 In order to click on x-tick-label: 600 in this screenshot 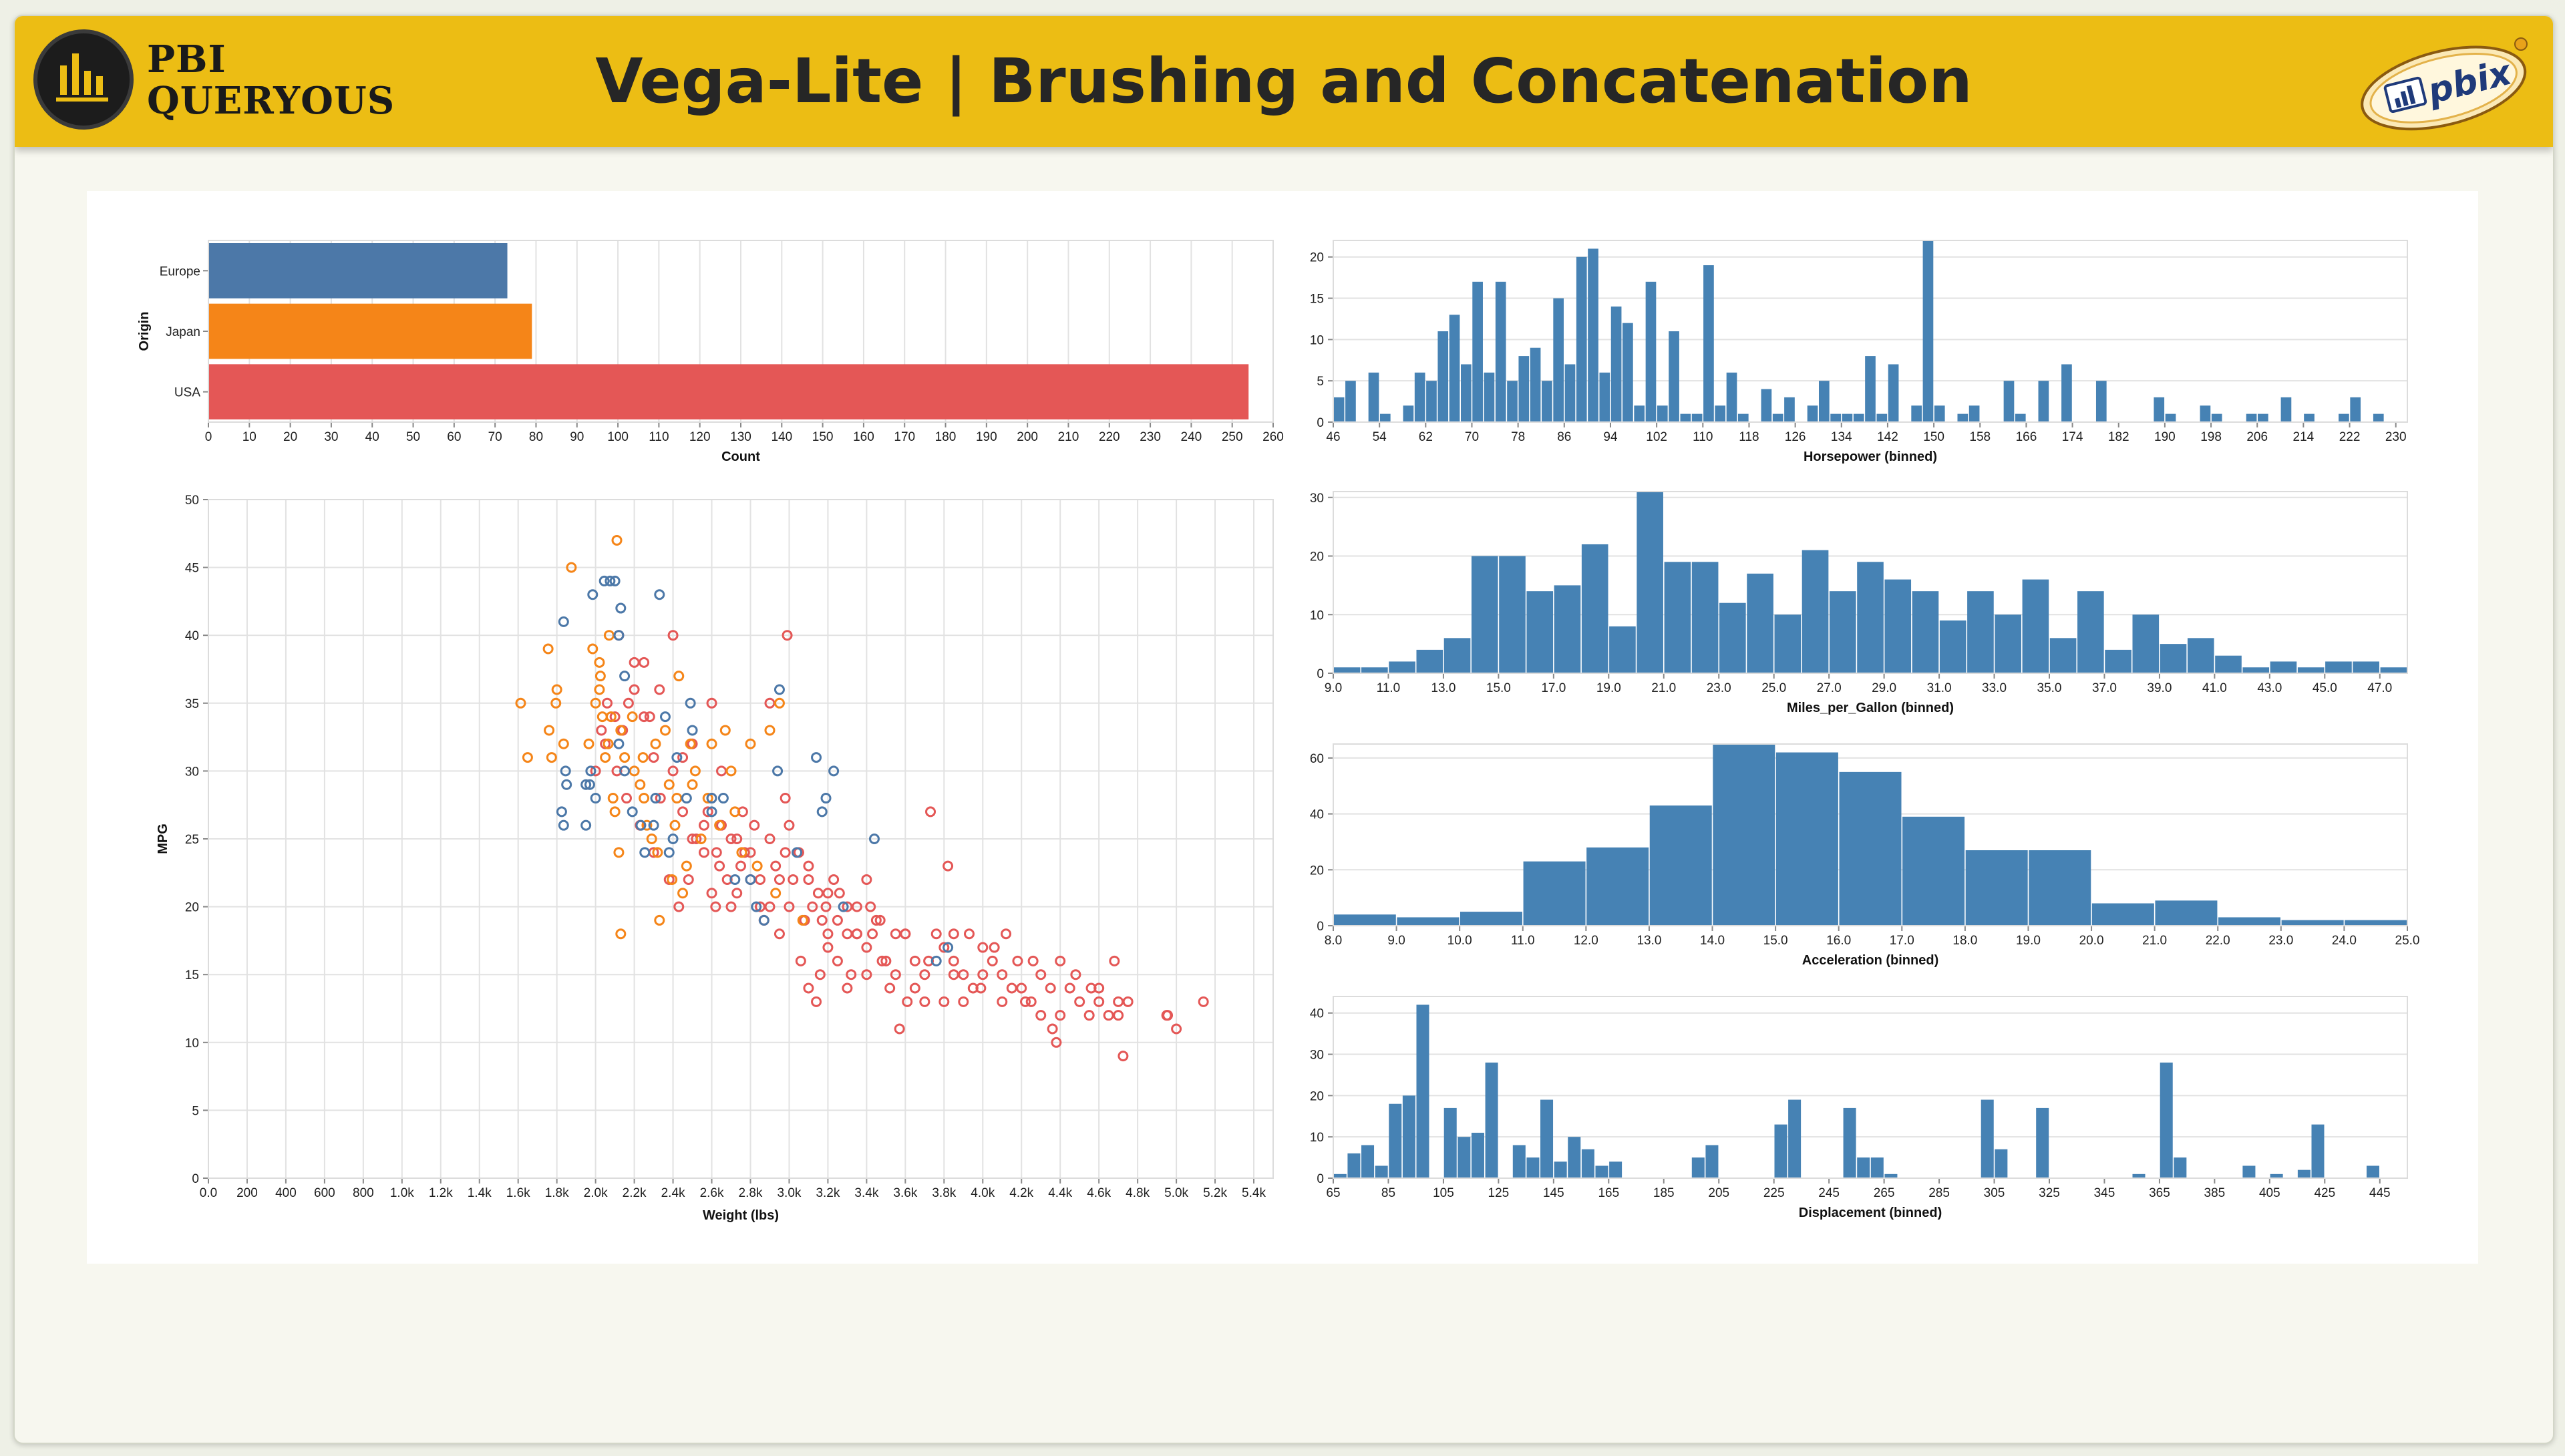, I will do `click(324, 1193)`.